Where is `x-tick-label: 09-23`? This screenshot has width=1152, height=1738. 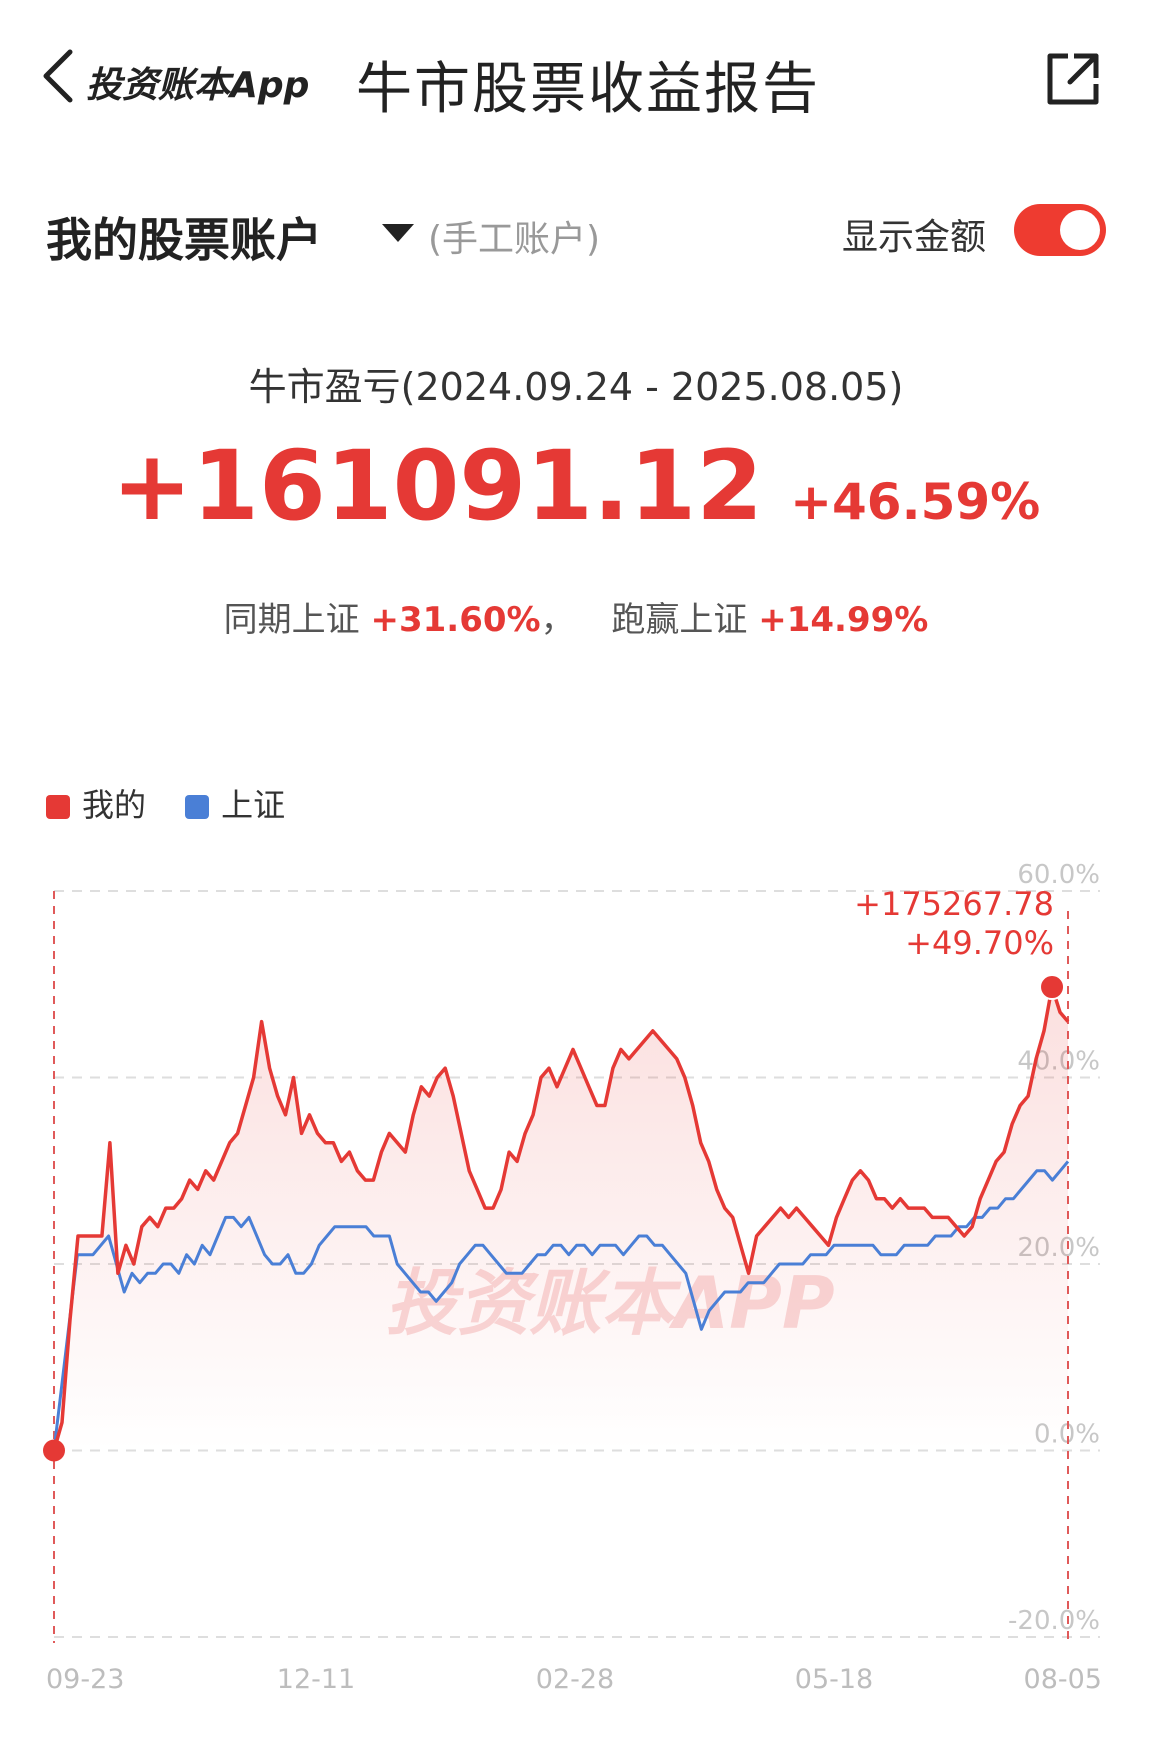 x-tick-label: 09-23 is located at coordinates (85, 1679).